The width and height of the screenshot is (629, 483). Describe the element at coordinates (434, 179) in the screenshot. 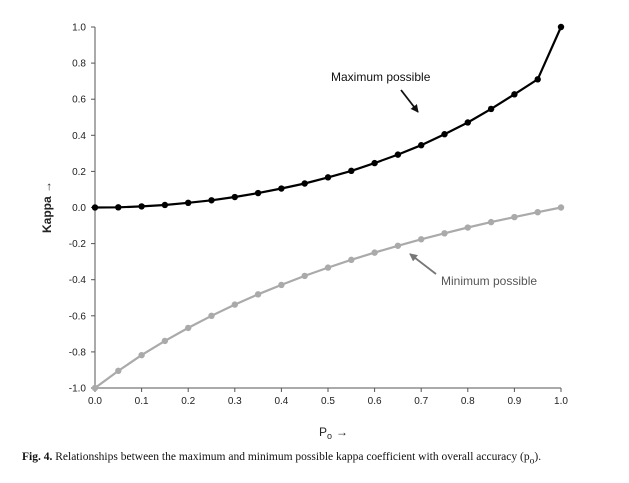

I see `annotation-layer: Maximum possible Minimum possible` at that location.